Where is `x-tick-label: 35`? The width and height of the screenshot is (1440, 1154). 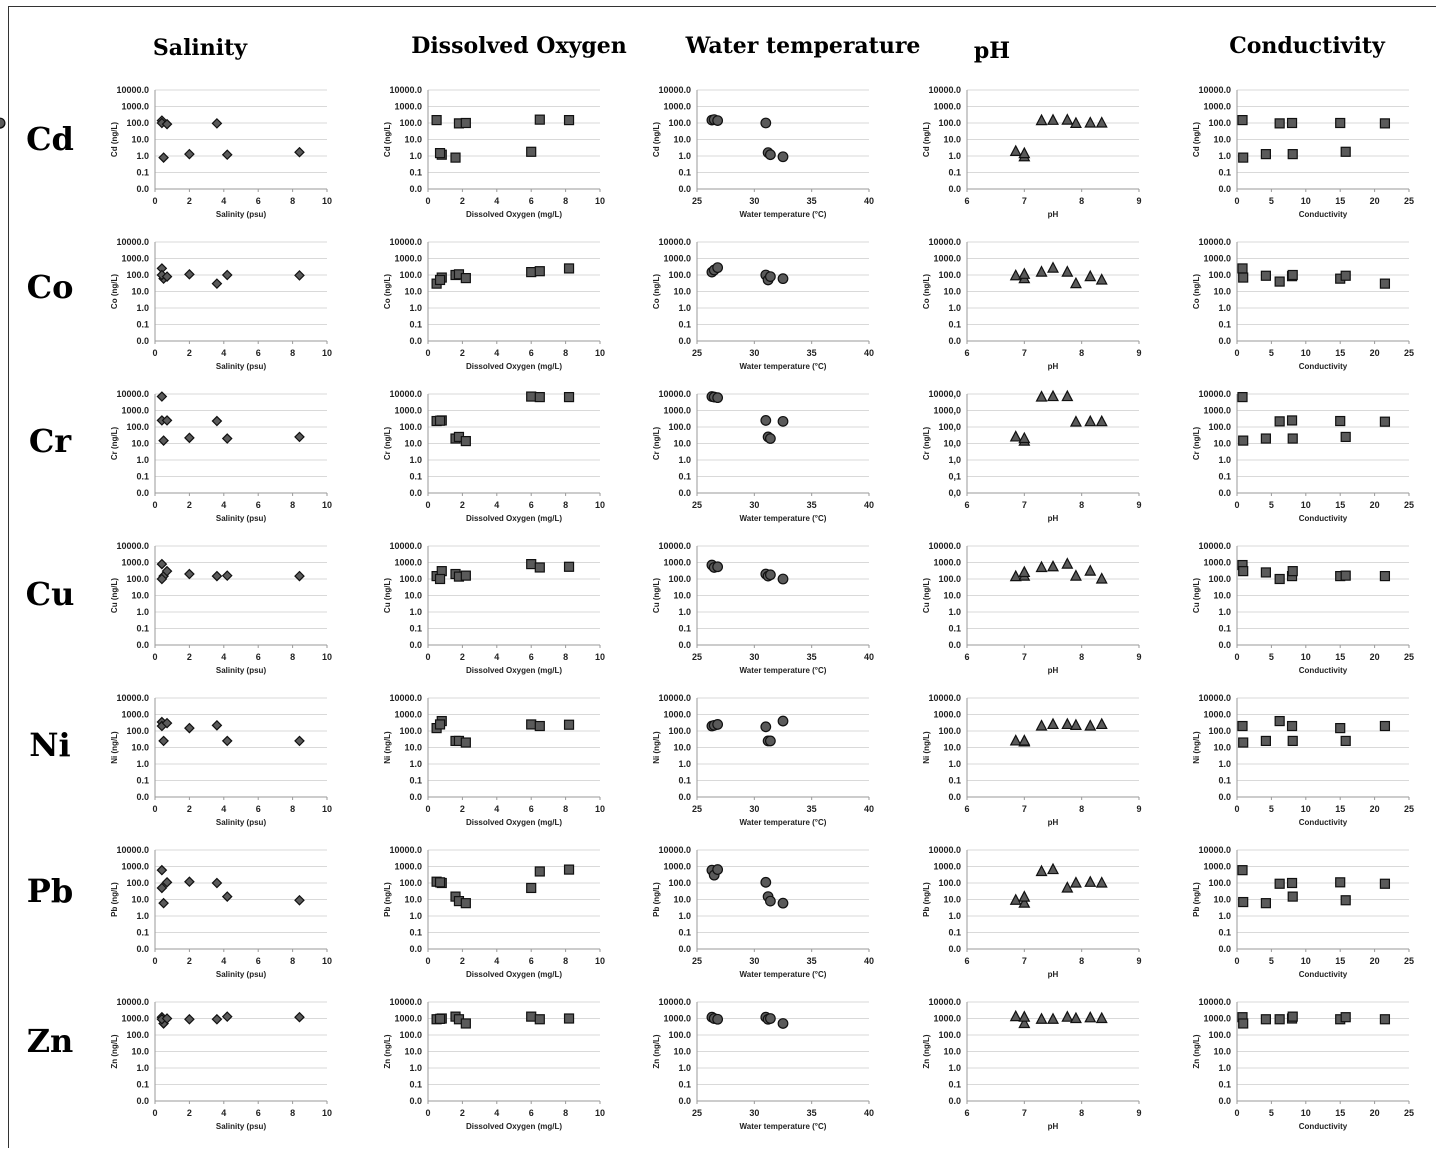
x-tick-label: 35 is located at coordinates (812, 657).